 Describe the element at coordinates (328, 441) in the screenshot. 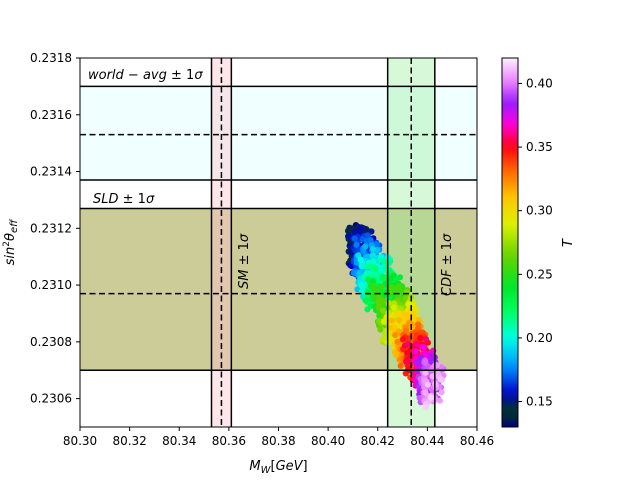

I see `x-tick-label: 80.40` at that location.